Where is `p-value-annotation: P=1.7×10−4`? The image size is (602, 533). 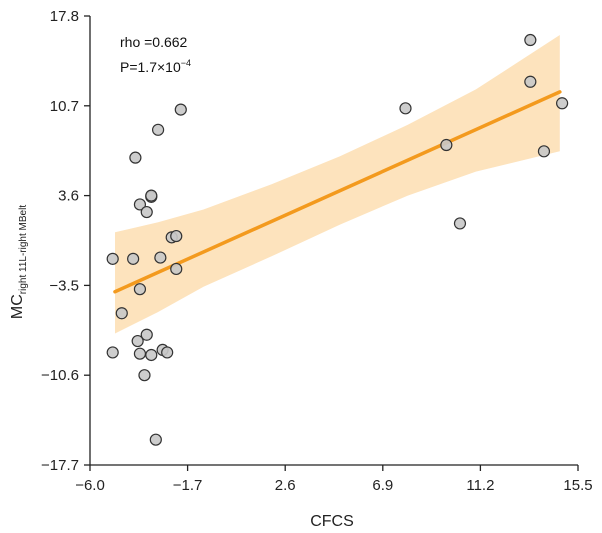
p-value-annotation: P=1.7×10−4 is located at coordinates (155, 66).